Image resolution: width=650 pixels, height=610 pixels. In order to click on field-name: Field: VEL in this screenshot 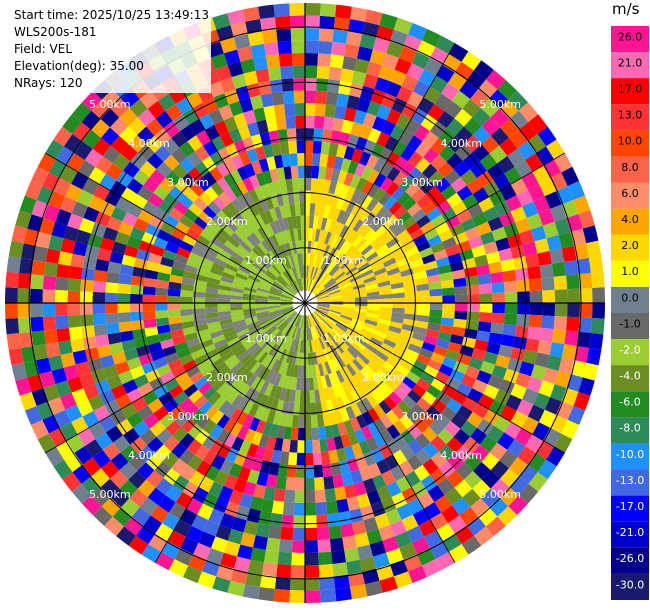, I will do `click(43, 49)`.